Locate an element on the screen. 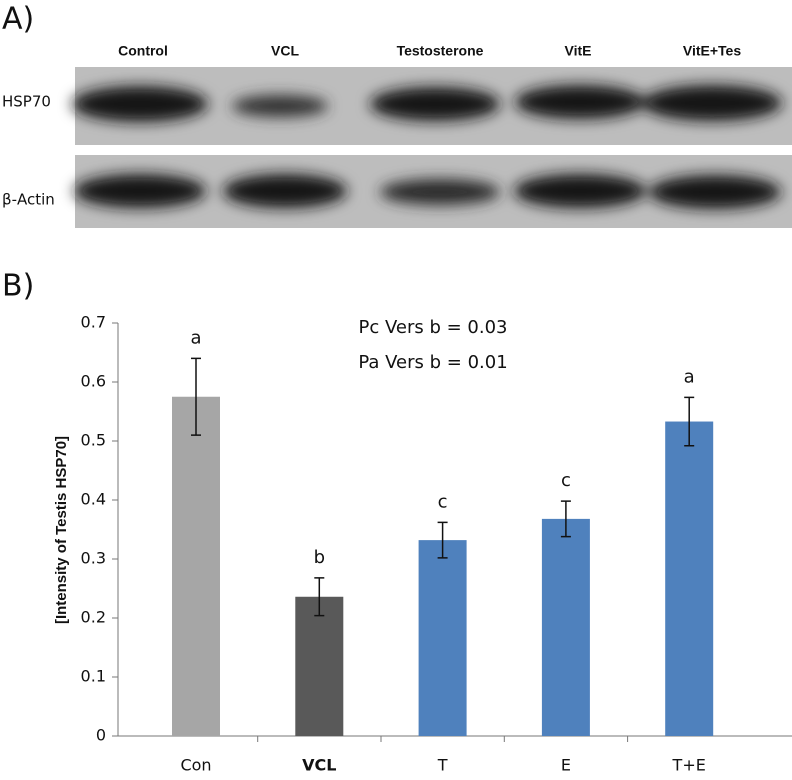  lane-label: VCL is located at coordinates (285, 51).